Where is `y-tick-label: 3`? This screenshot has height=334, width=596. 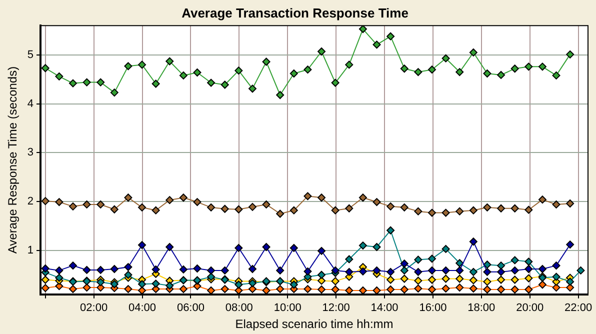 y-tick-label: 3 is located at coordinates (30, 152).